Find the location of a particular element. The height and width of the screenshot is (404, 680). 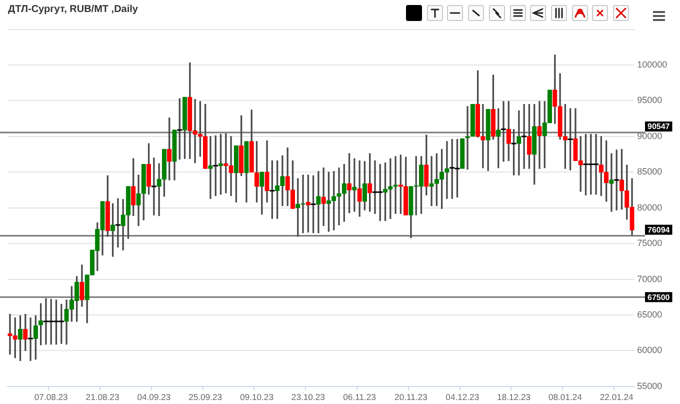

y-tick-label: 100000 is located at coordinates (652, 64).